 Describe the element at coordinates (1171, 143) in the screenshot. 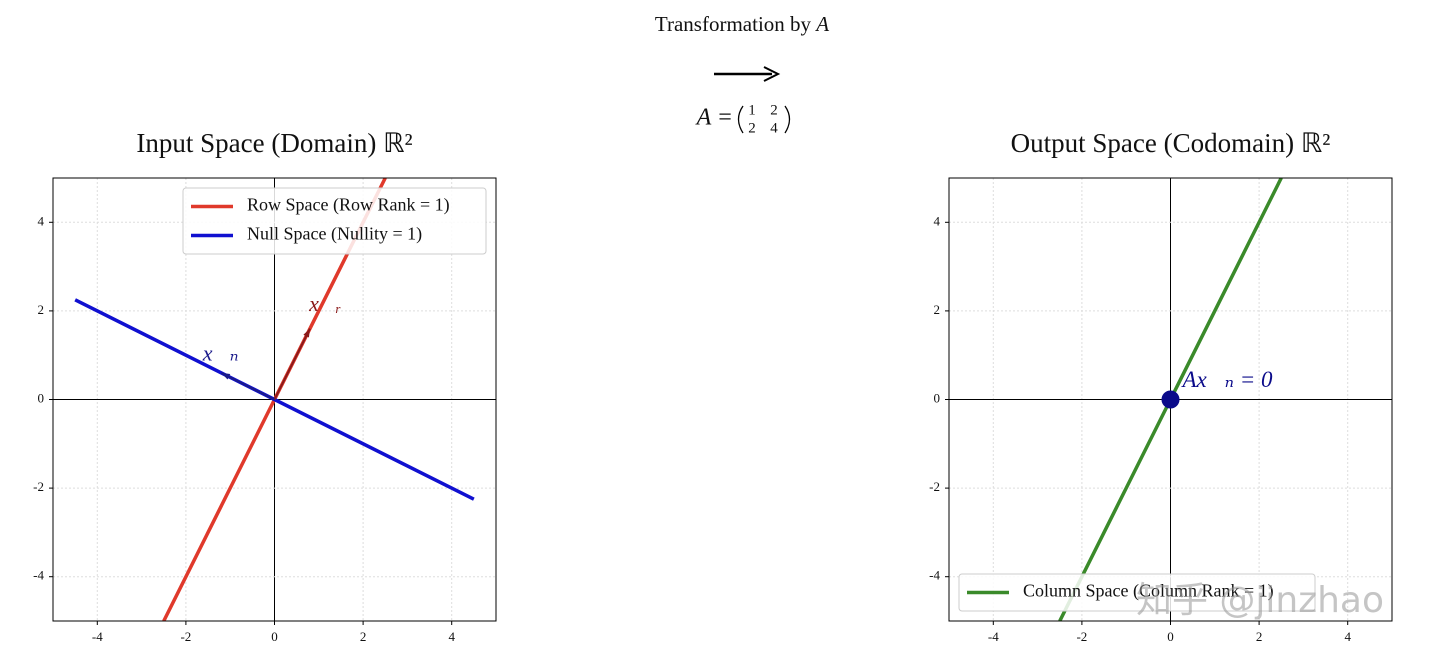

I see `subplot-title: Output Space (Codomain) ℝ²` at that location.